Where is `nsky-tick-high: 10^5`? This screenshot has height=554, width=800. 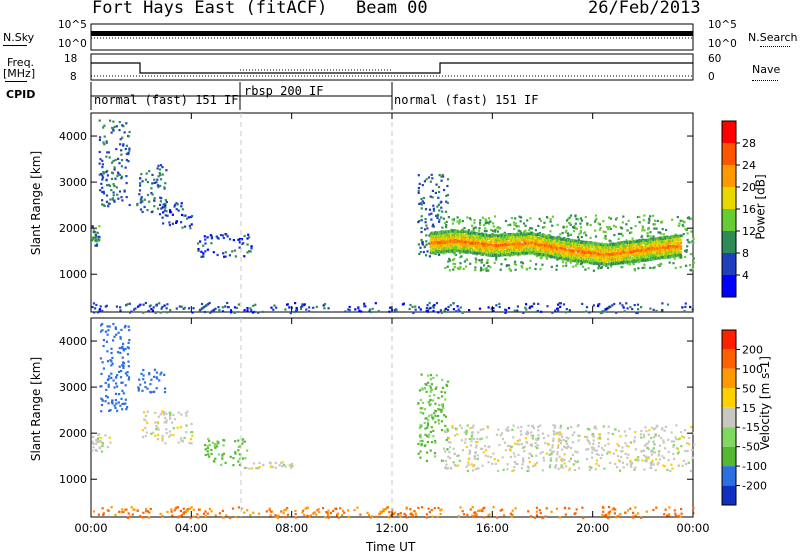 nsky-tick-high: 10^5 is located at coordinates (72, 25).